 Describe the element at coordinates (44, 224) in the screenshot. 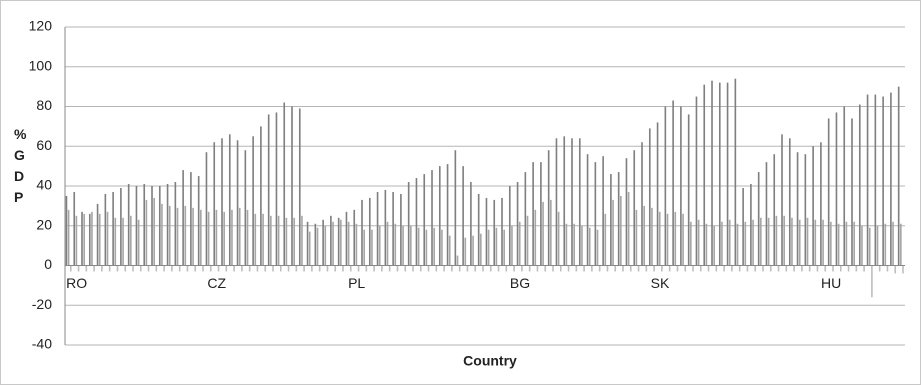

I see `y-tick-label: 20` at that location.